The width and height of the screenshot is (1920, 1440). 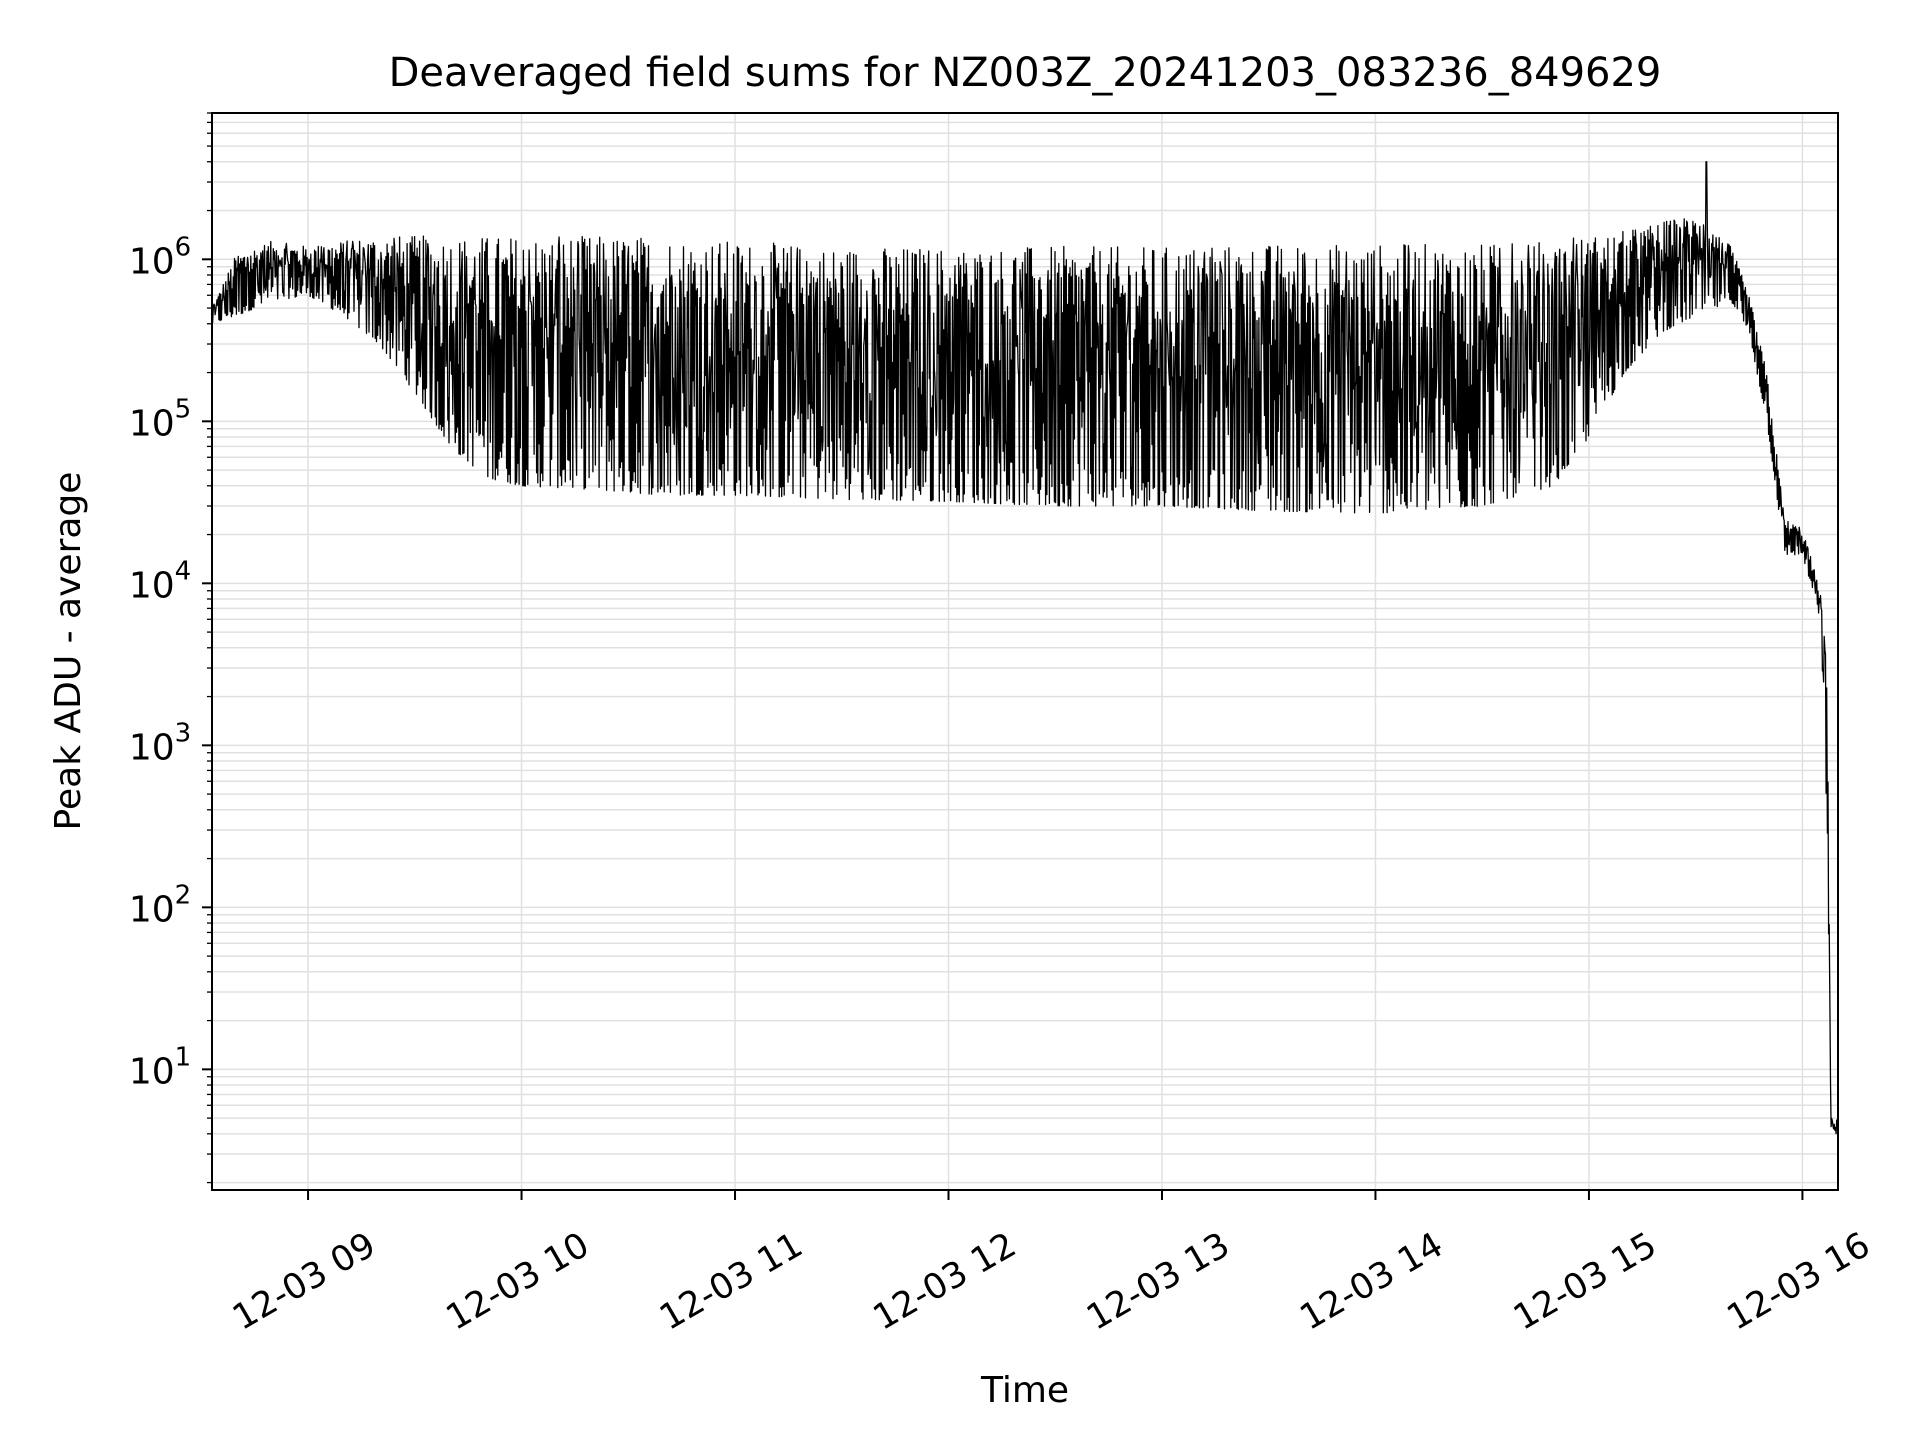 What do you see at coordinates (160, 581) in the screenshot?
I see `y-tick-label: 10⁴` at bounding box center [160, 581].